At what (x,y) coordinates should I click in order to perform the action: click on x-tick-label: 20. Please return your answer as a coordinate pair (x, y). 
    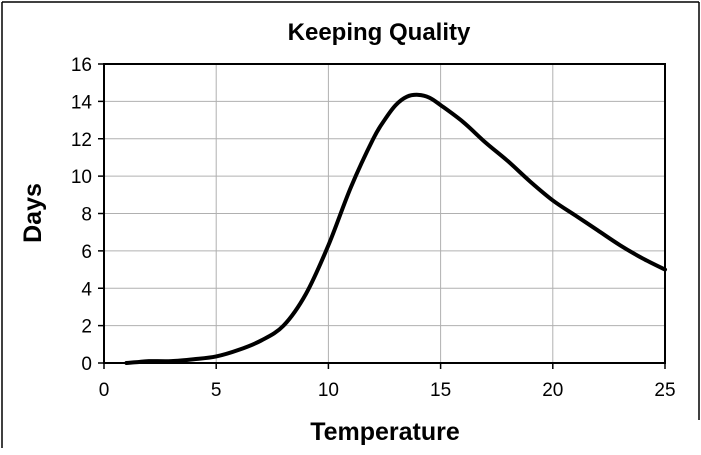
    Looking at the image, I should click on (552, 390).